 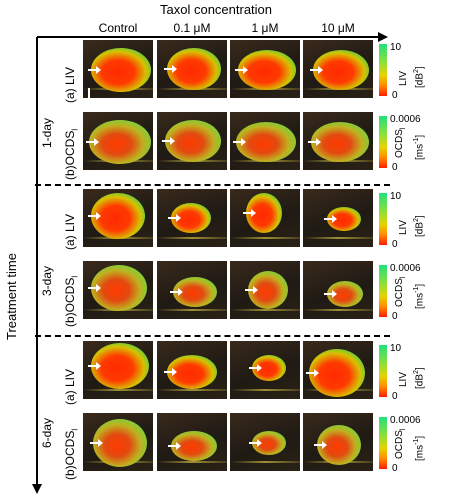 I want to click on y-axis-title: Treatment time, so click(x=11, y=296).